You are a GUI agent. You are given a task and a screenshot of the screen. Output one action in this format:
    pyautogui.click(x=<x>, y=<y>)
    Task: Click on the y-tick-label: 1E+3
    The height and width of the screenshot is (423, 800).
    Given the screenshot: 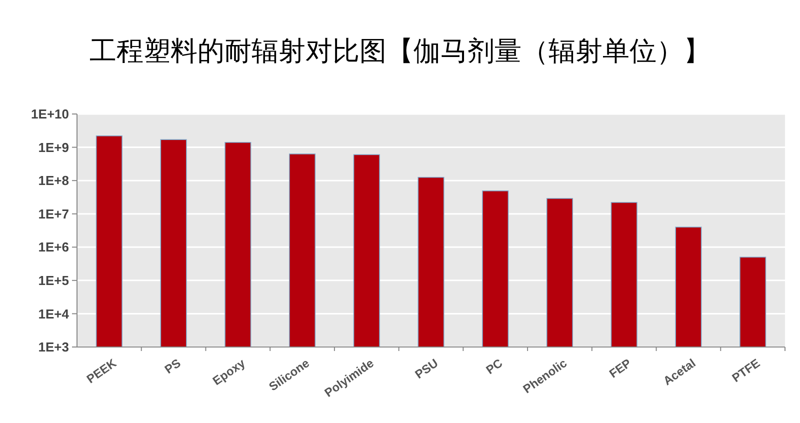 What is the action you would take?
    pyautogui.click(x=53, y=347)
    